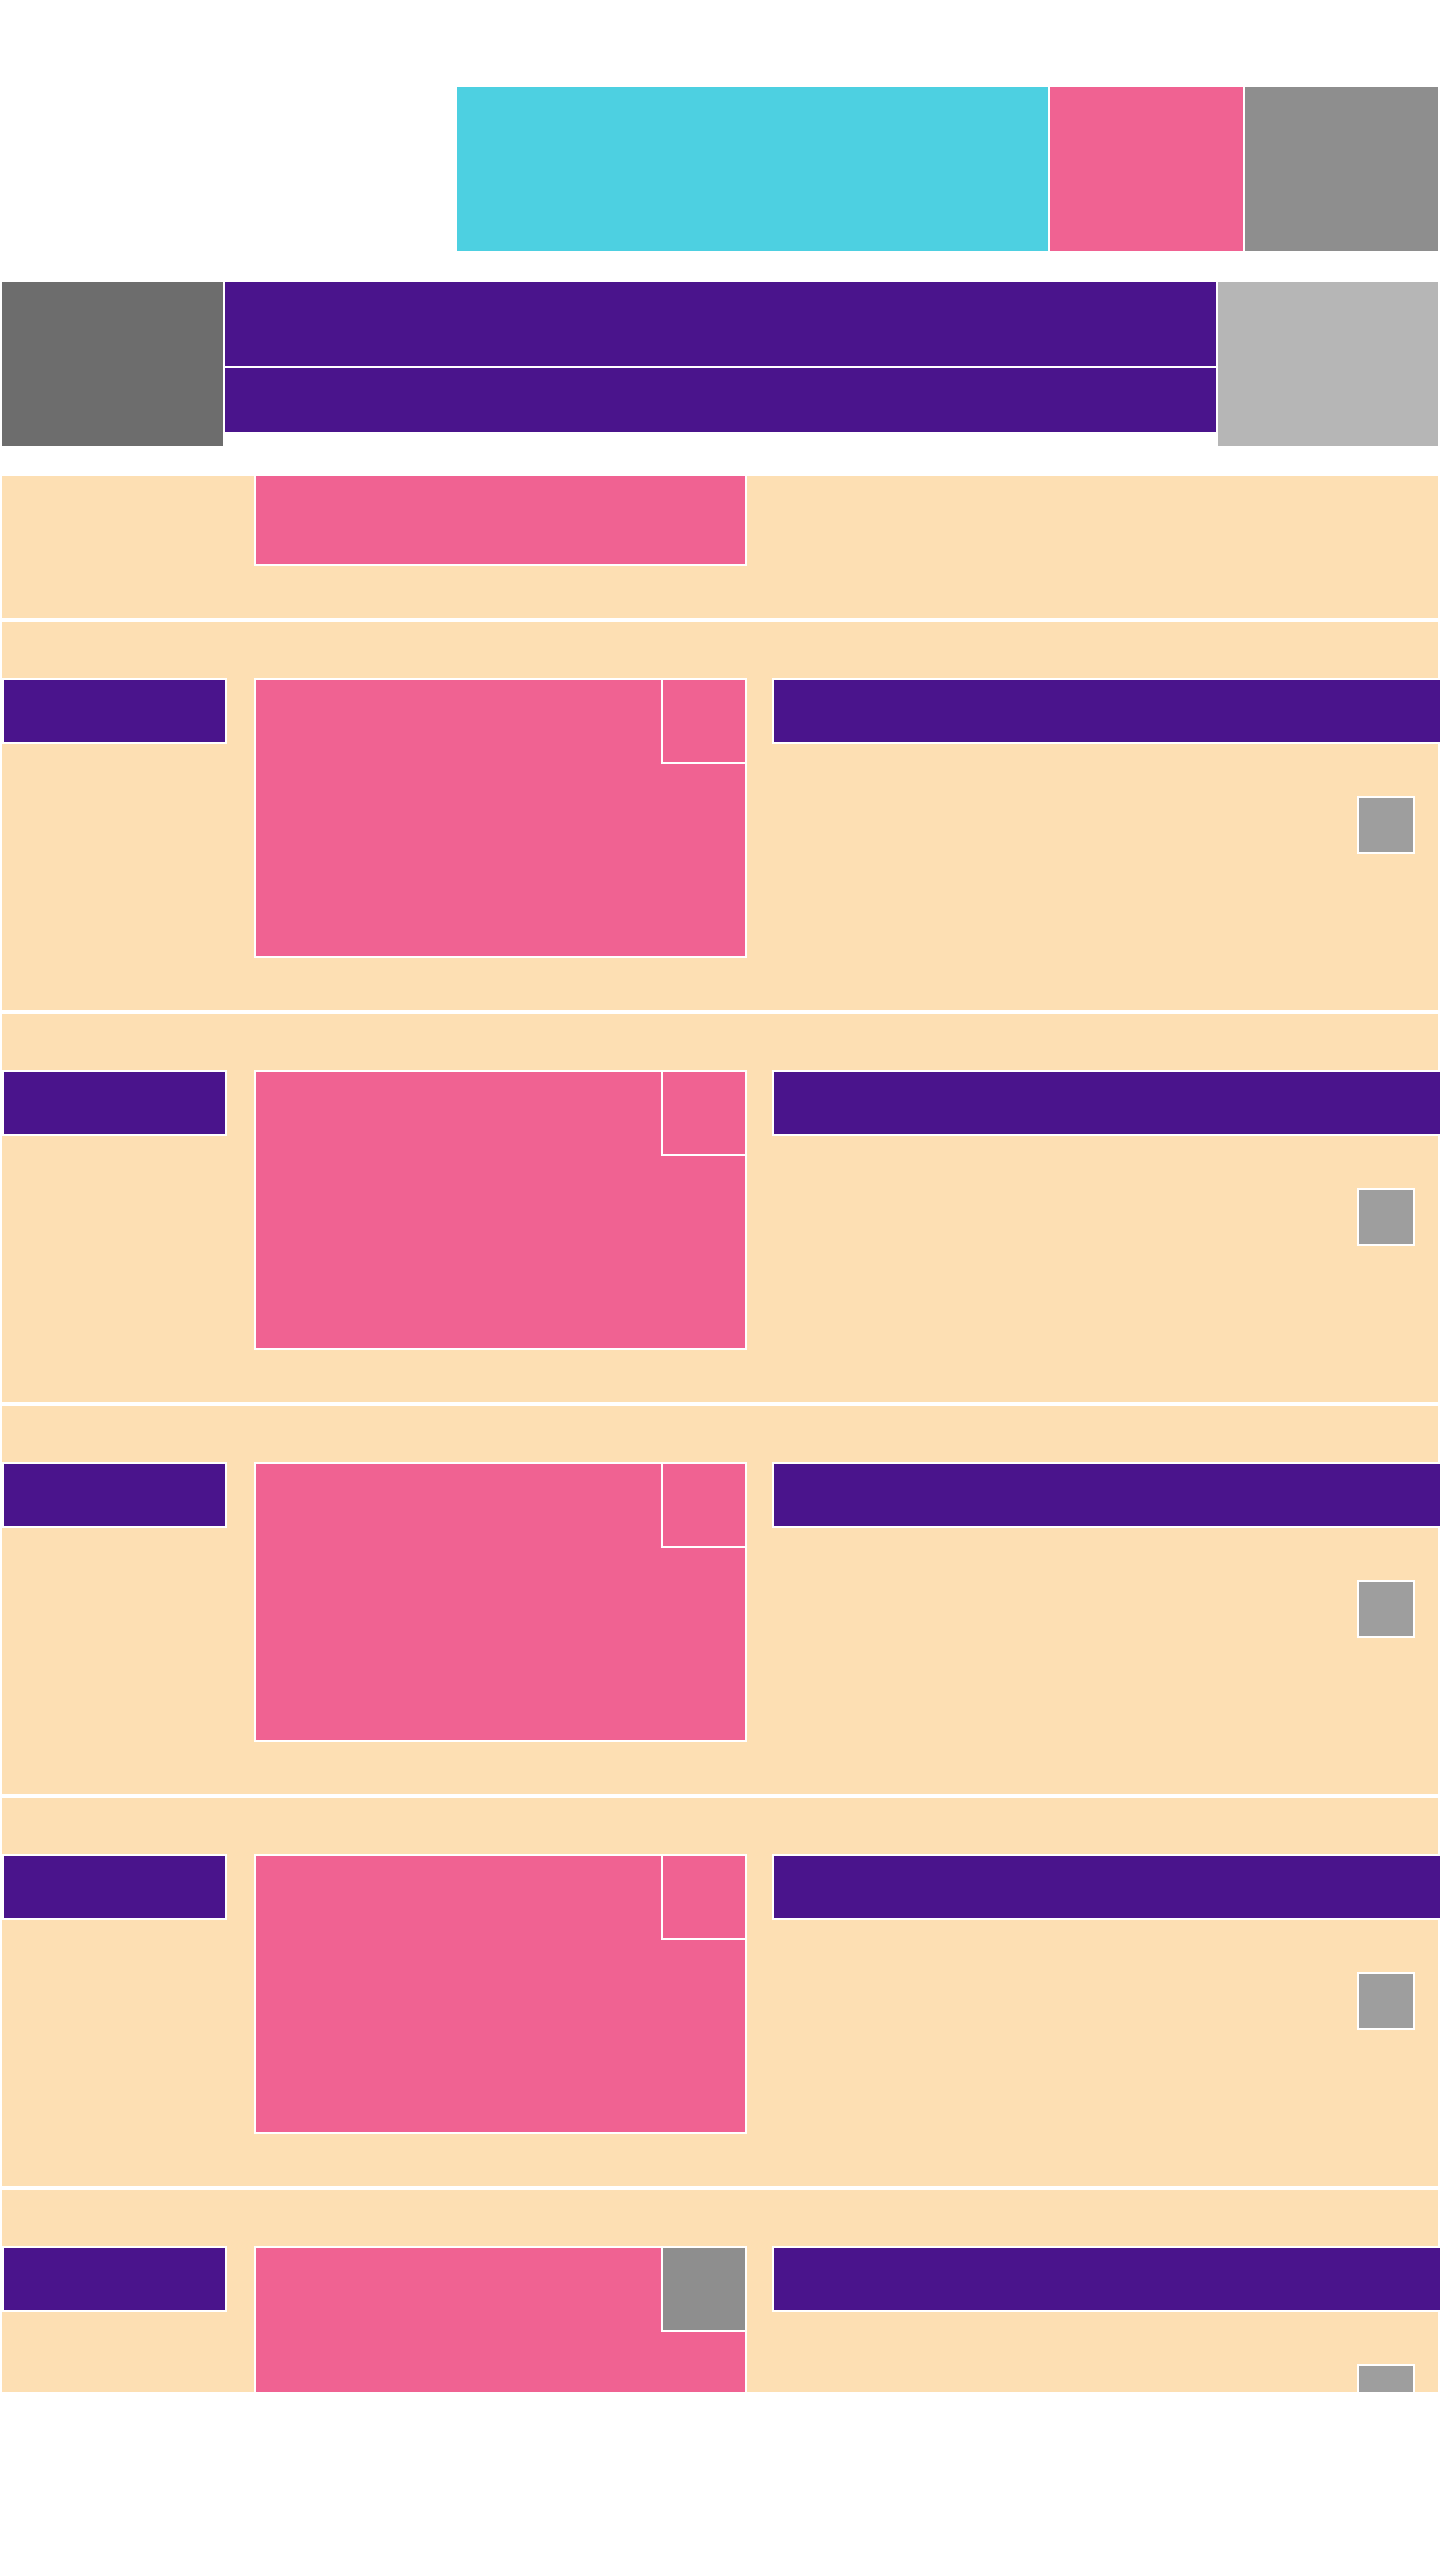 The width and height of the screenshot is (1440, 2560). Describe the element at coordinates (112, 364) in the screenshot. I see `header-left-tile` at that location.